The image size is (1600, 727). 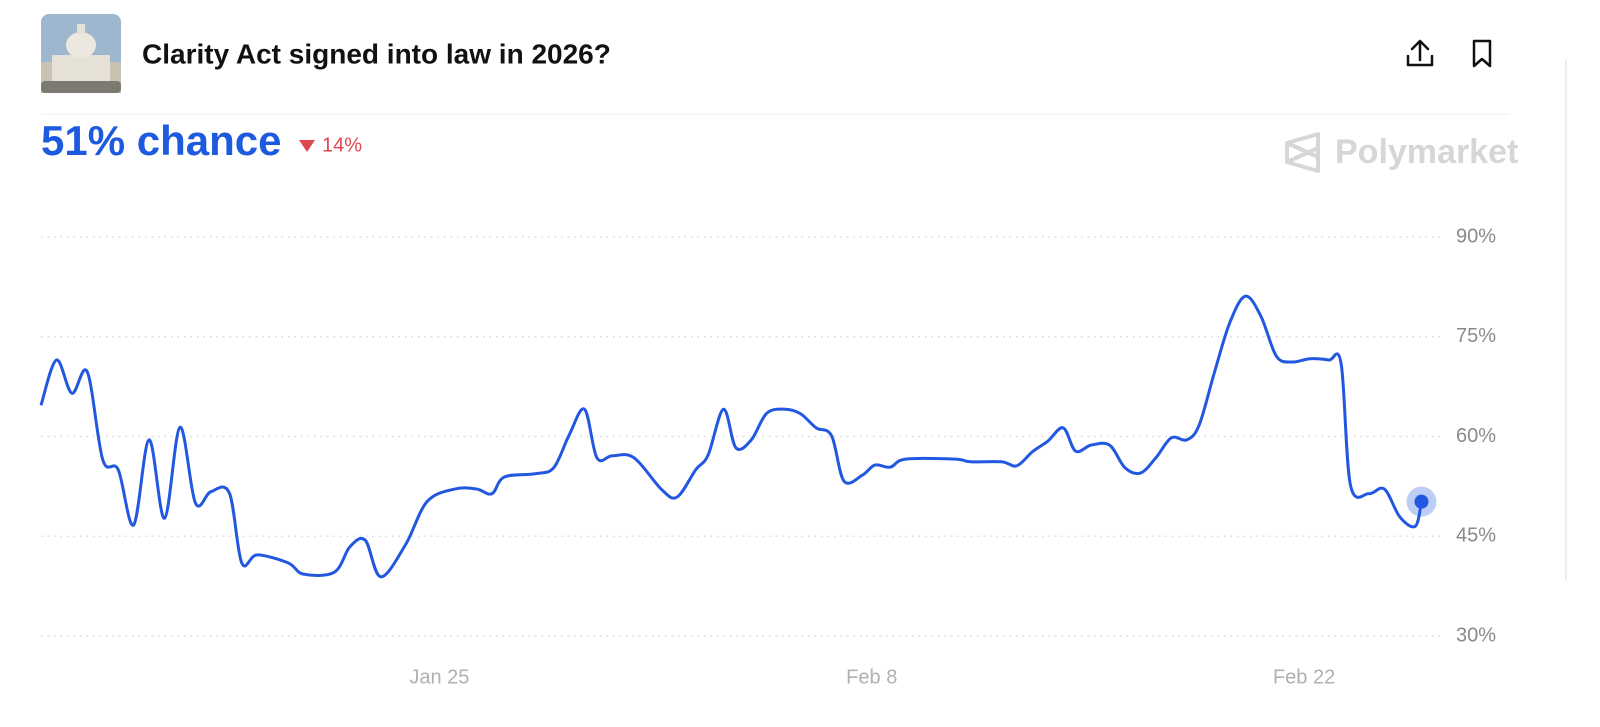 What do you see at coordinates (1420, 53) in the screenshot?
I see `share-button` at bounding box center [1420, 53].